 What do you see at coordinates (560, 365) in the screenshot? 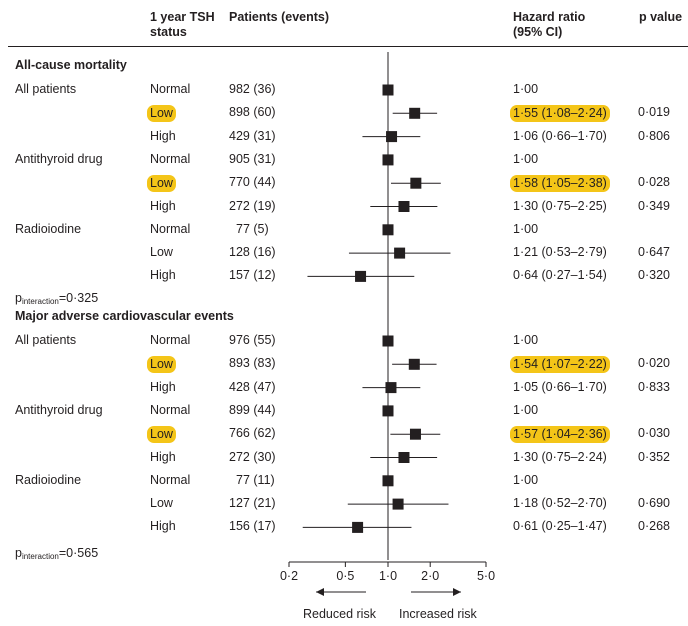
I see `hazard-ratio-text: 1·54 (1·07–2·22)` at bounding box center [560, 365].